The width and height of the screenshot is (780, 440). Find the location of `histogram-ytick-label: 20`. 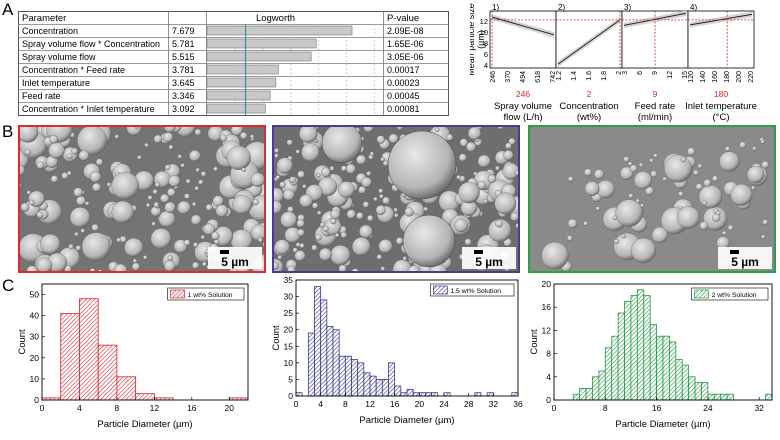

histogram-ytick-label: 20 is located at coordinates (35, 358).